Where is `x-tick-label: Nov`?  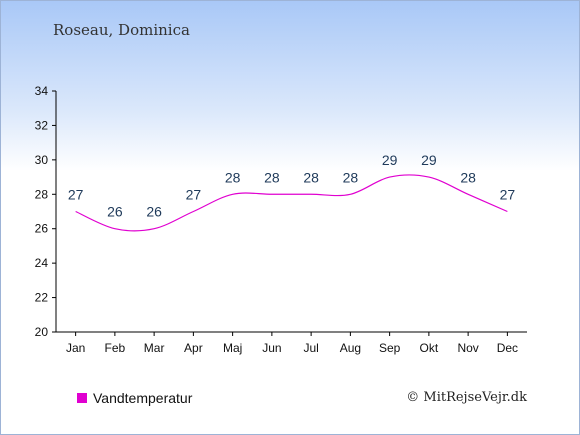
x-tick-label: Nov is located at coordinates (467, 348).